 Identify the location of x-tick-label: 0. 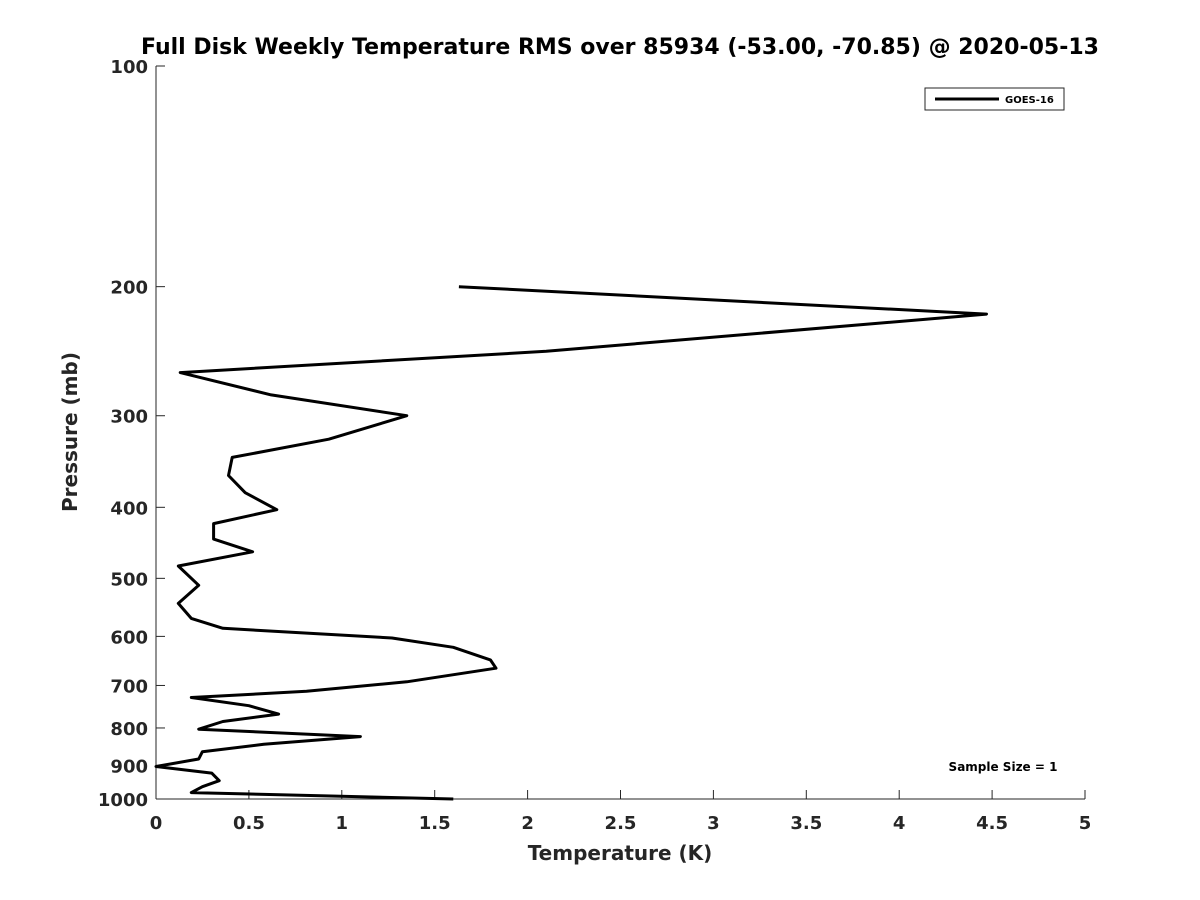
(156, 823).